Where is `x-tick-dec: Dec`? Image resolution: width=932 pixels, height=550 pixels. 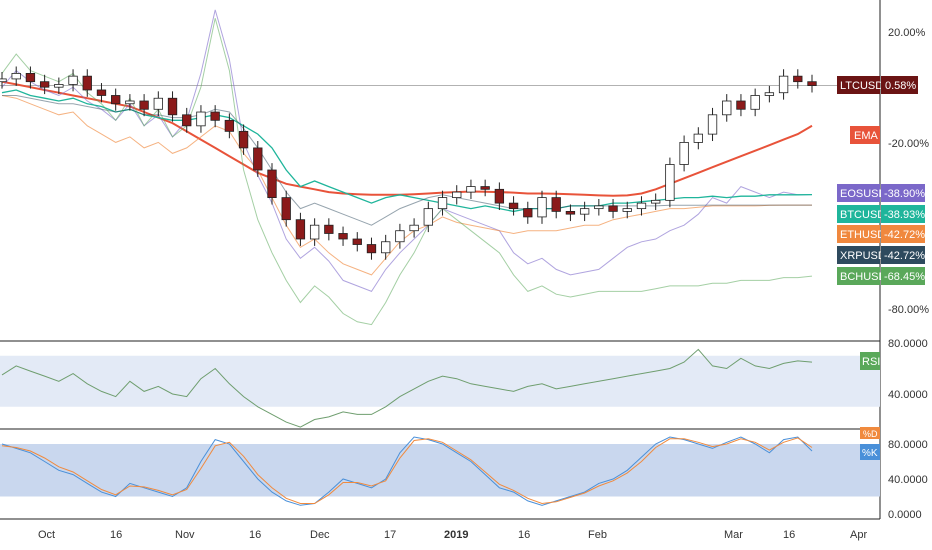 x-tick-dec: Dec is located at coordinates (320, 535).